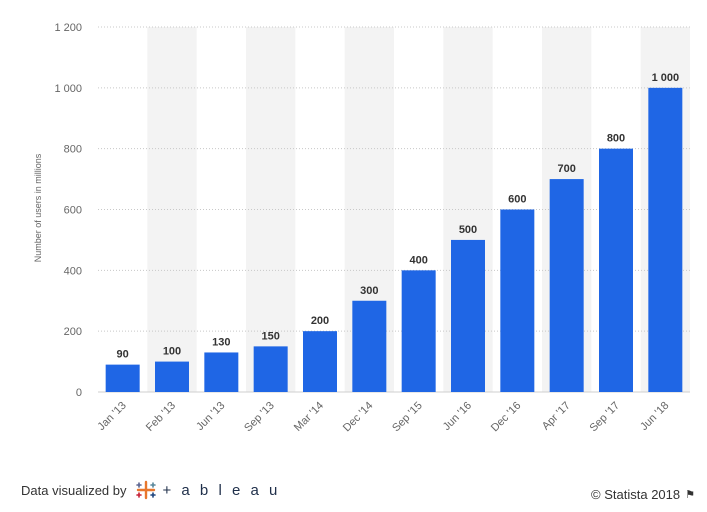 This screenshot has width=707, height=512. I want to click on x-tick-label: Sep '13, so click(259, 417).